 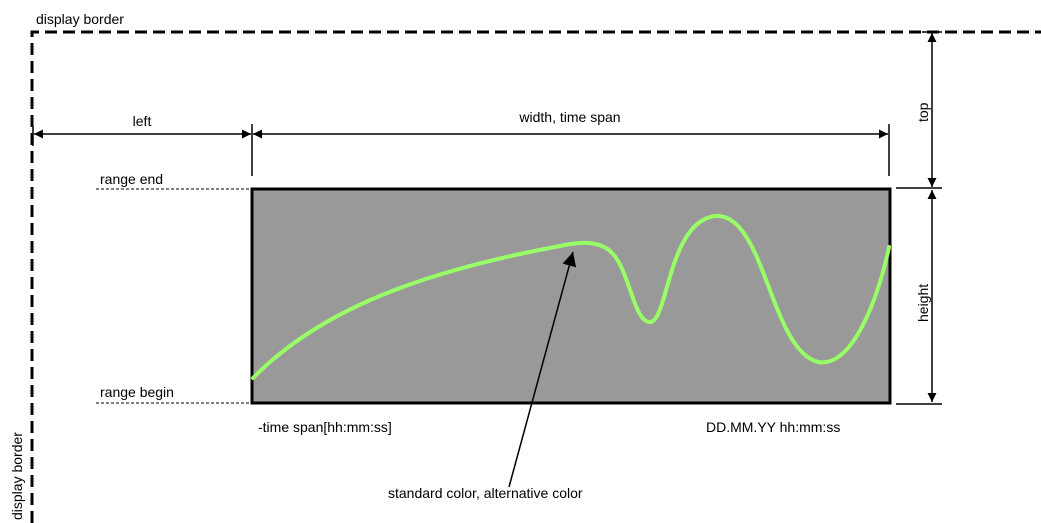 What do you see at coordinates (137, 392) in the screenshot?
I see `range-begin-label: range begin` at bounding box center [137, 392].